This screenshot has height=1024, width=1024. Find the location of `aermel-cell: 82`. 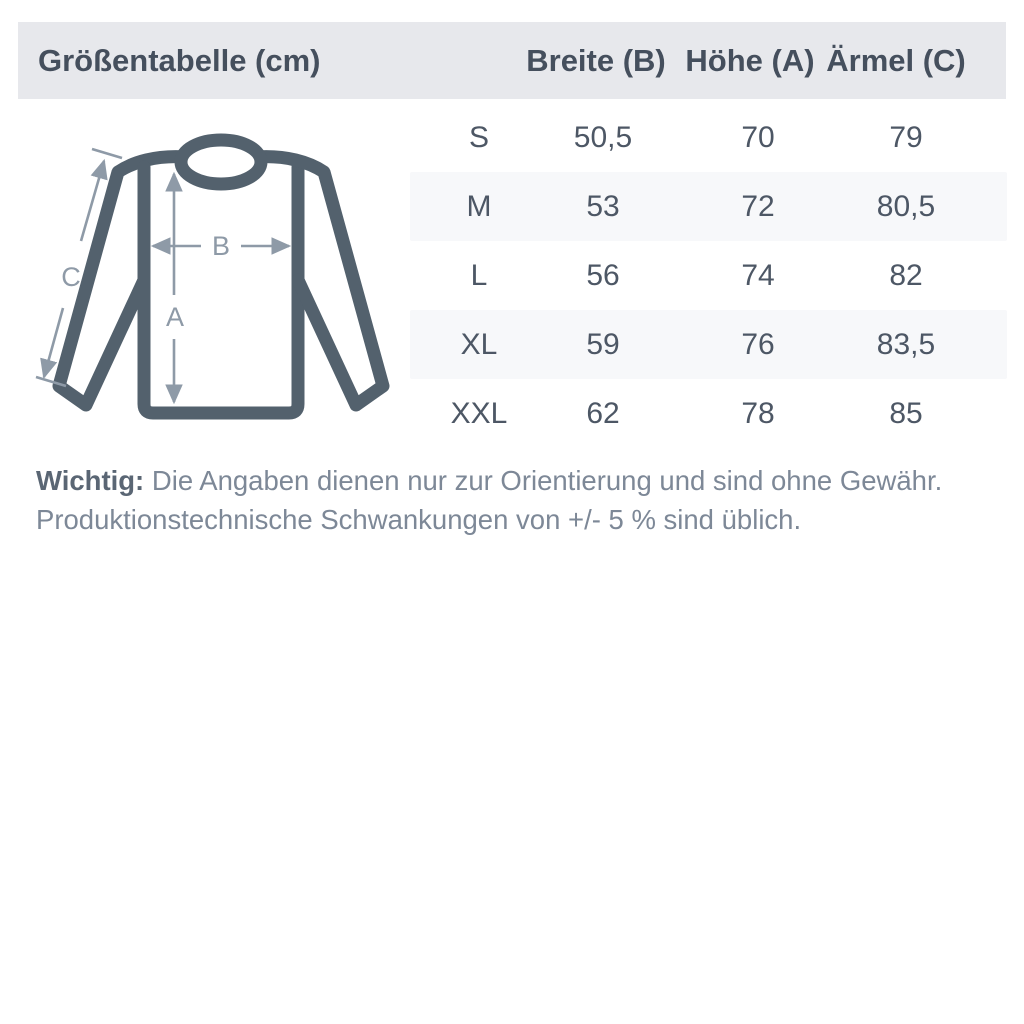

aermel-cell: 82 is located at coordinates (906, 275).